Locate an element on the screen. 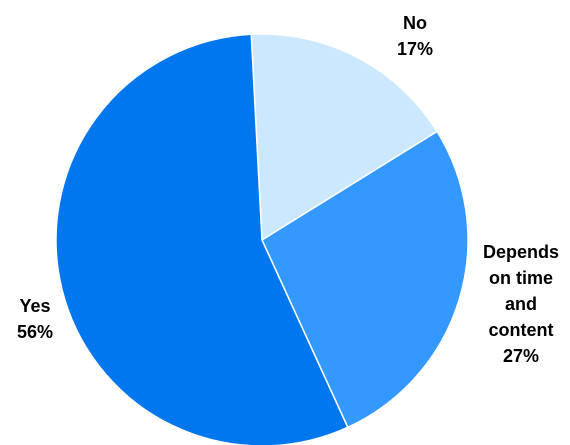  data-label-1-line-2: and is located at coordinates (521, 304).